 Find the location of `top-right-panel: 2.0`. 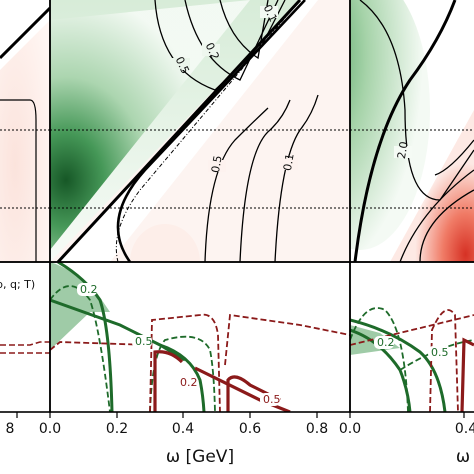

top-right-panel: 2.0 is located at coordinates (412, 131).